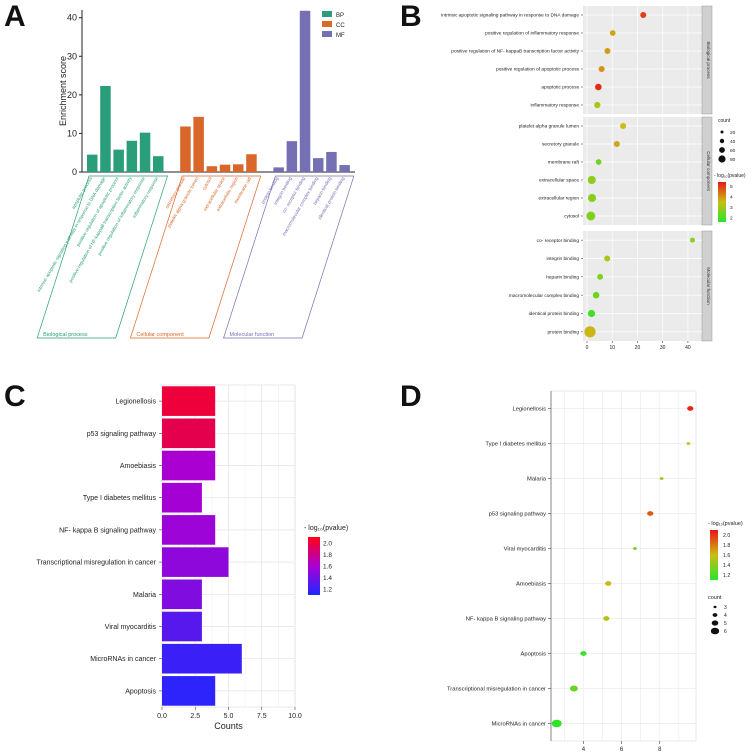 This screenshot has height=754, width=753. Describe the element at coordinates (72, 56) in the screenshot. I see `a-y-tick-label: 30` at that location.